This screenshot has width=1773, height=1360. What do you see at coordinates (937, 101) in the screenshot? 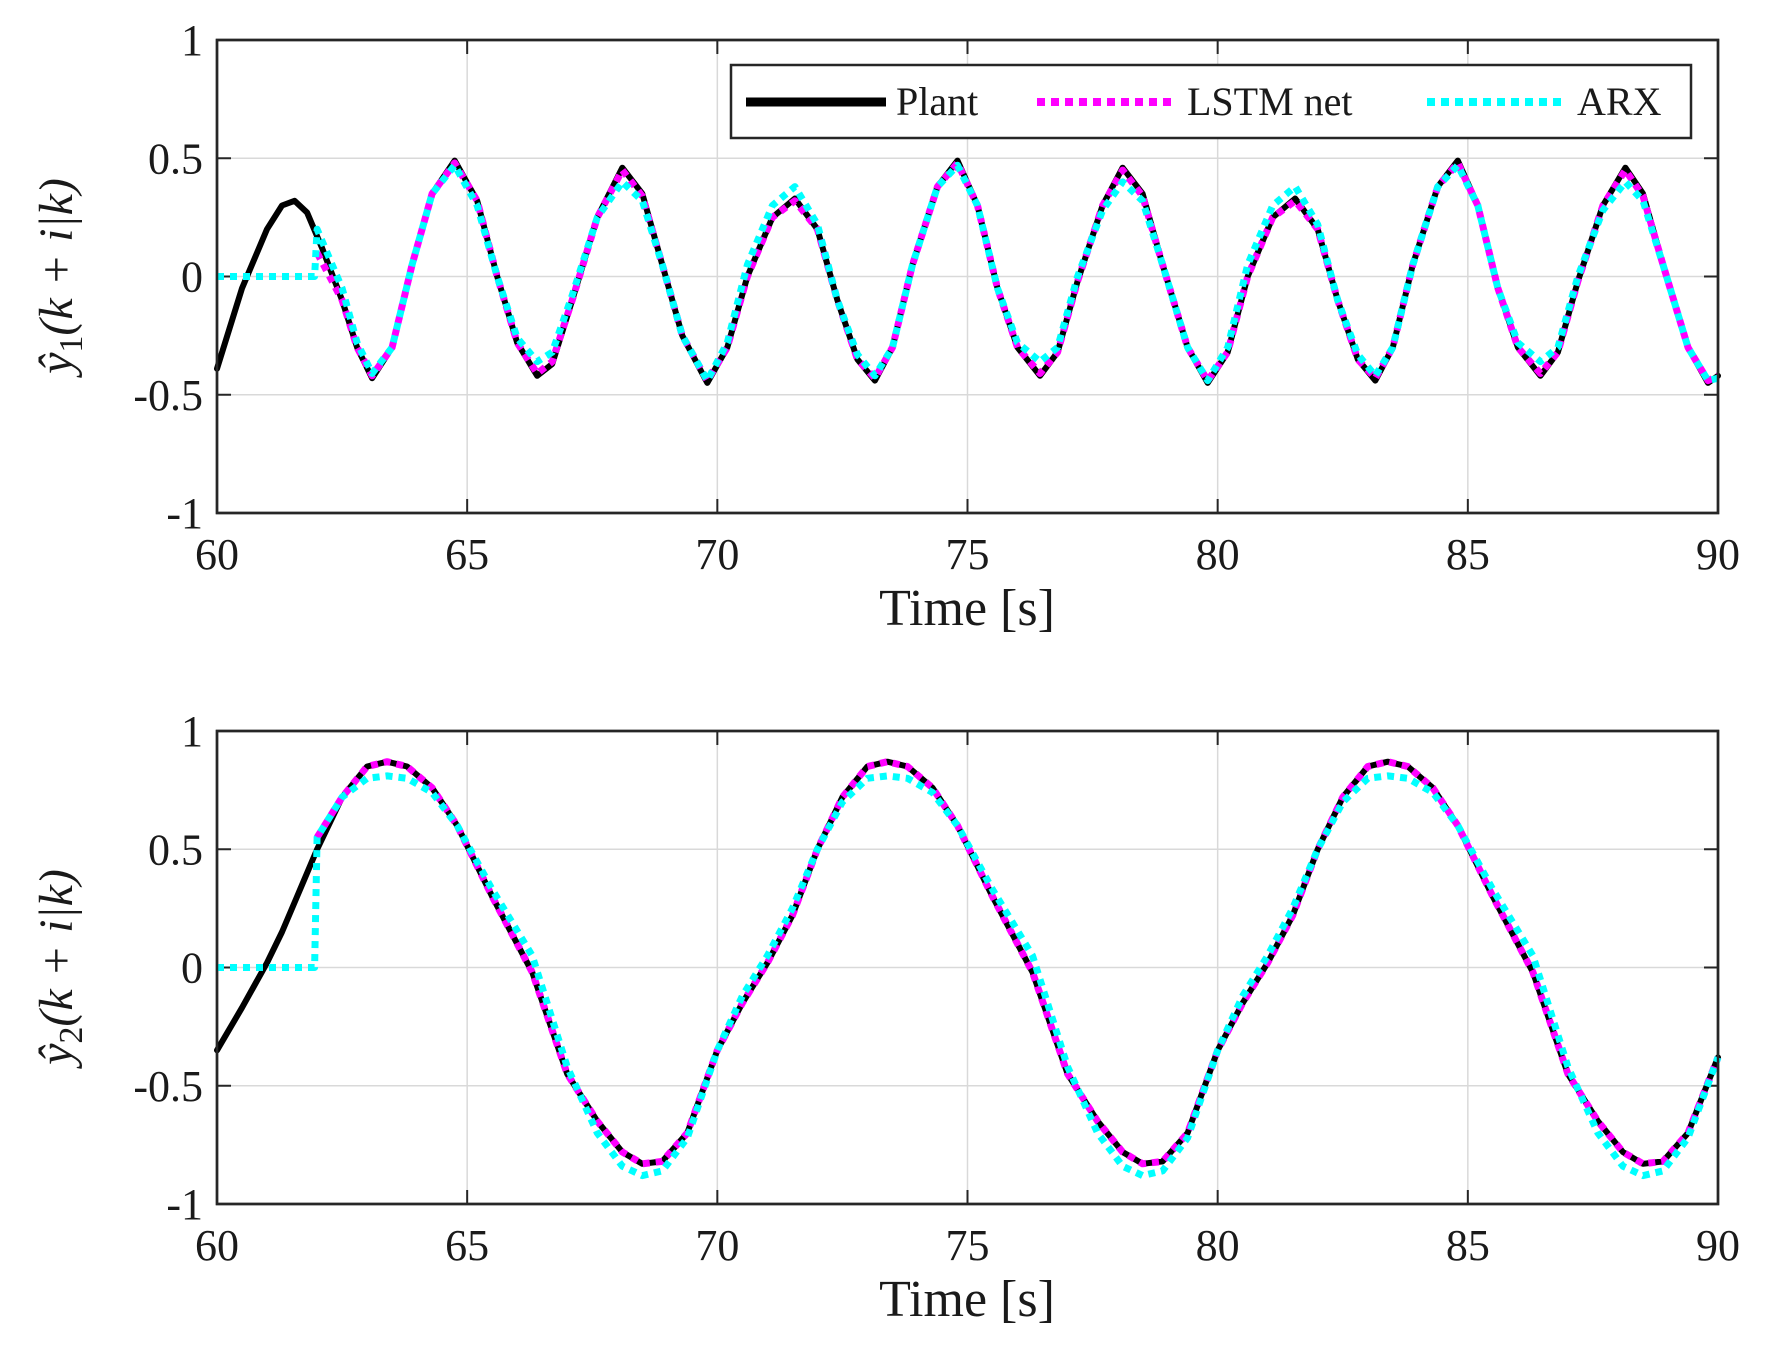
I see `legend-label-plant: Plant` at bounding box center [937, 101].